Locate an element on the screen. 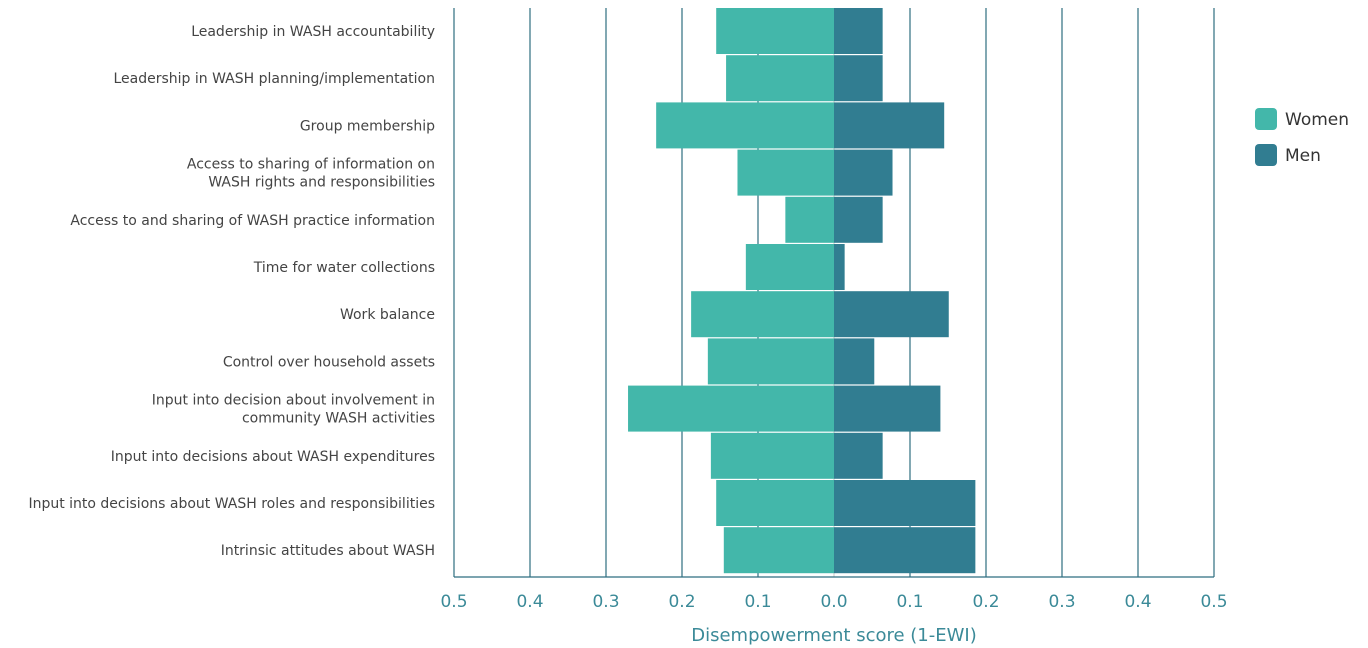  legend-swatch-women is located at coordinates (1266, 119).